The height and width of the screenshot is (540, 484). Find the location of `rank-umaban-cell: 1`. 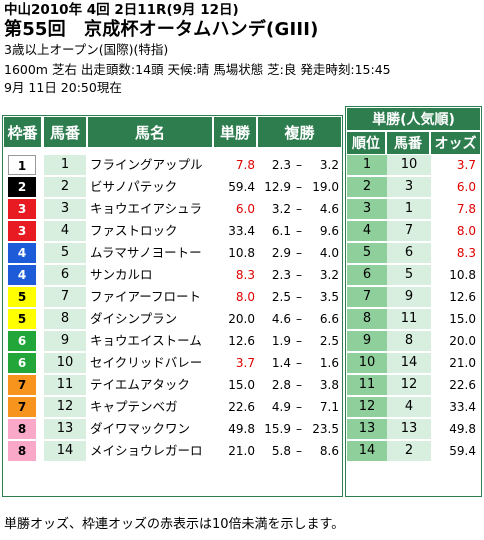

rank-umaban-cell: 1 is located at coordinates (409, 209).